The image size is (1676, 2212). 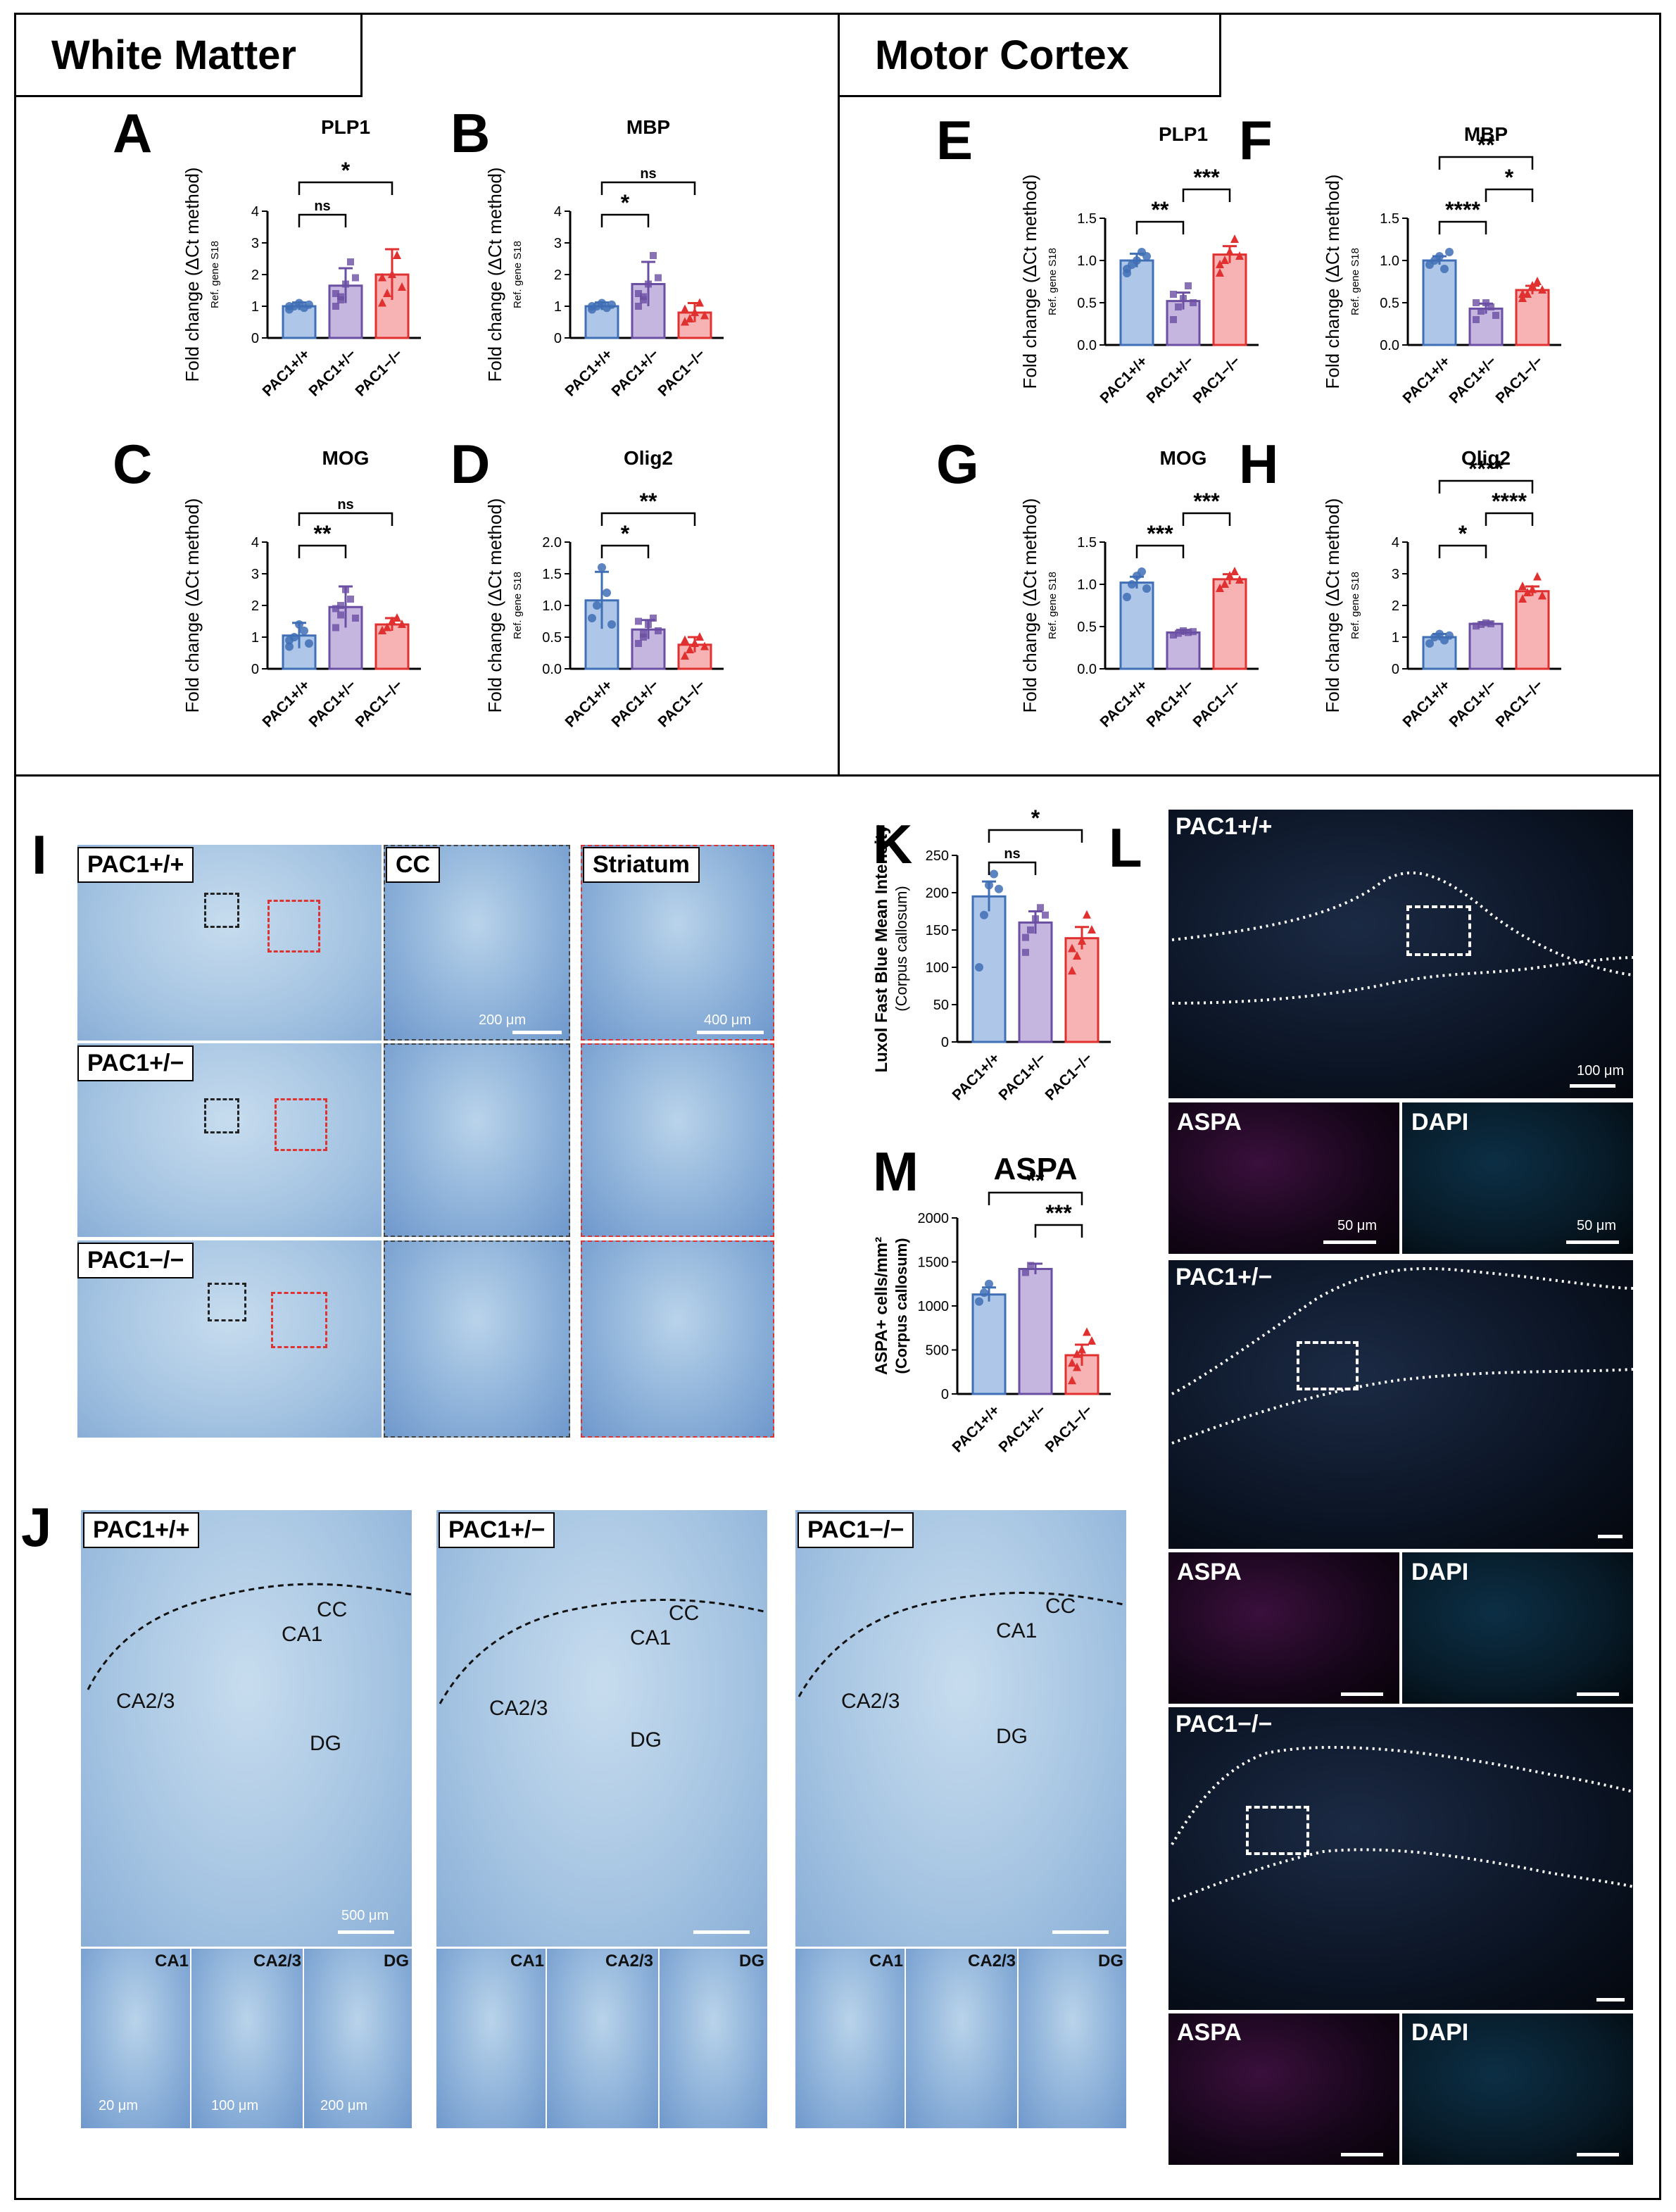 What do you see at coordinates (1438, 931) in the screenshot?
I see `panel-l-box-row1` at bounding box center [1438, 931].